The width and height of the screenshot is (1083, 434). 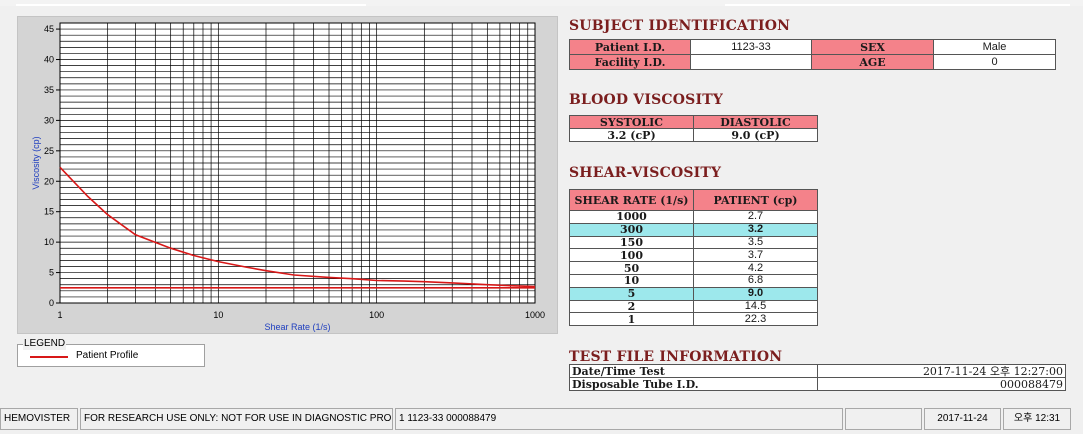 What do you see at coordinates (49, 29) in the screenshot?
I see `y-tick-label: 45` at bounding box center [49, 29].